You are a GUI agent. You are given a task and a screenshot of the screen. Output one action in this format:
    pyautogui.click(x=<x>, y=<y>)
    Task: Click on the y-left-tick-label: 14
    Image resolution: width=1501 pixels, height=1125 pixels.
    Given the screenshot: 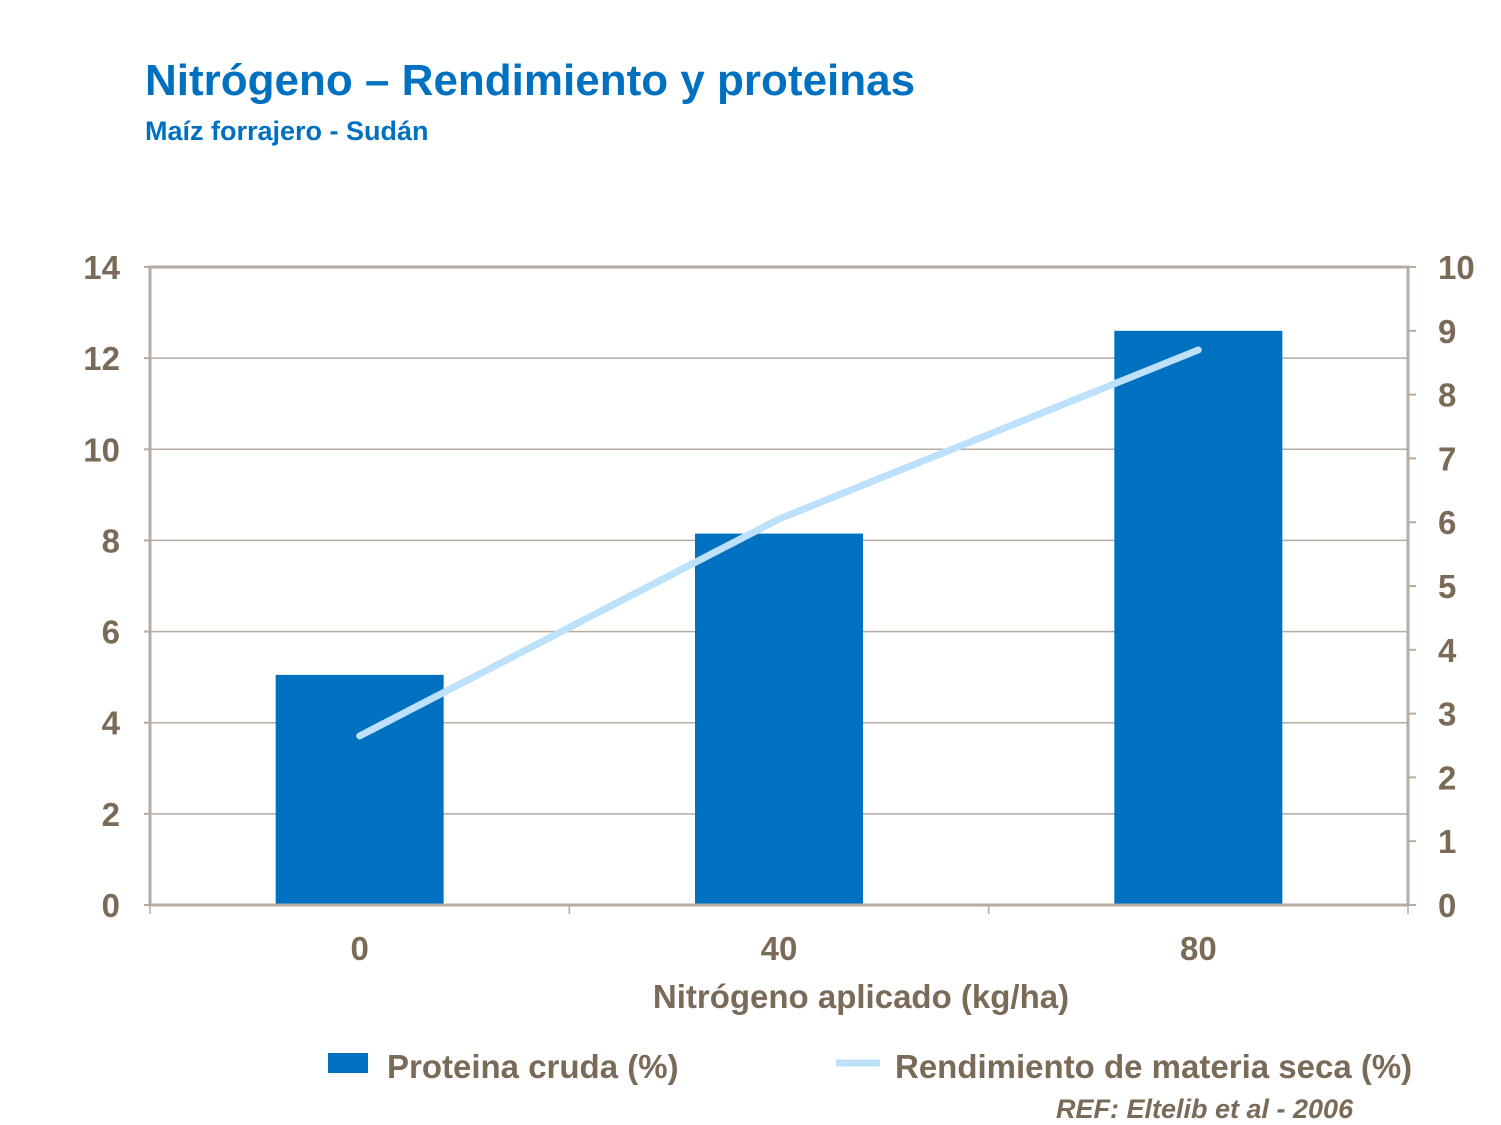 What is the action you would take?
    pyautogui.click(x=101, y=267)
    